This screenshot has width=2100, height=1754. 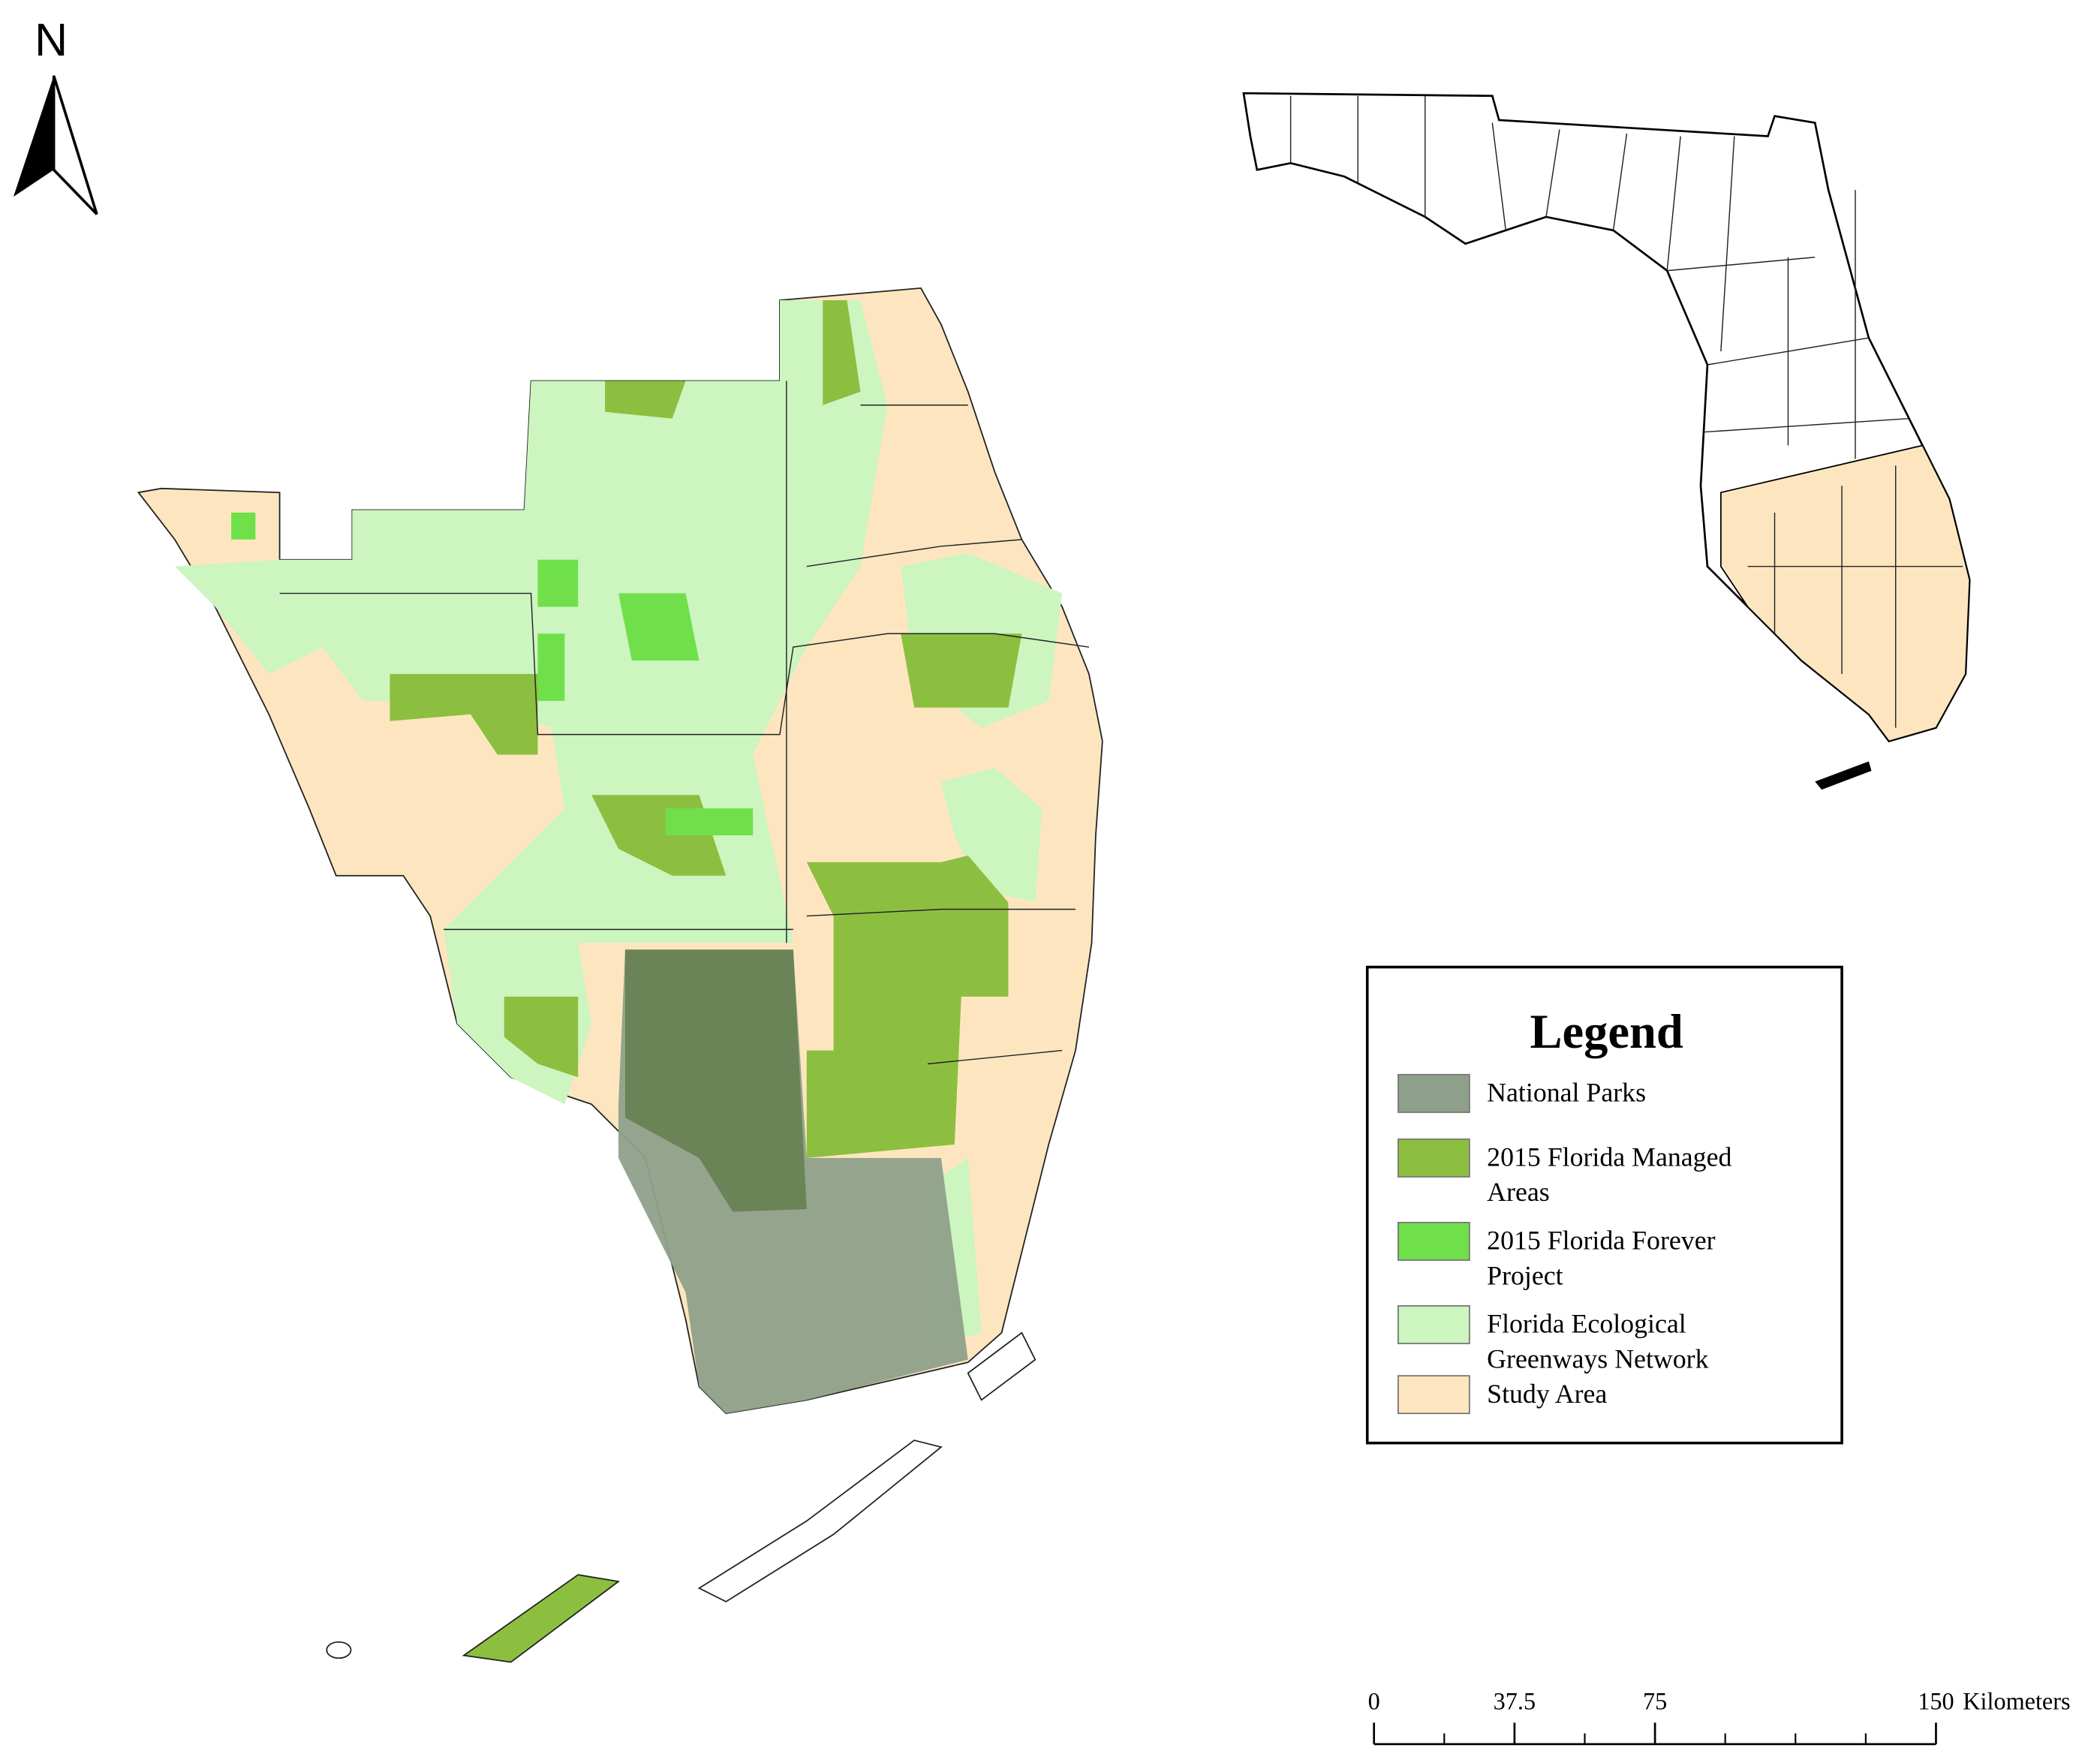 I want to click on national-park-dark, so click(x=715, y=1080).